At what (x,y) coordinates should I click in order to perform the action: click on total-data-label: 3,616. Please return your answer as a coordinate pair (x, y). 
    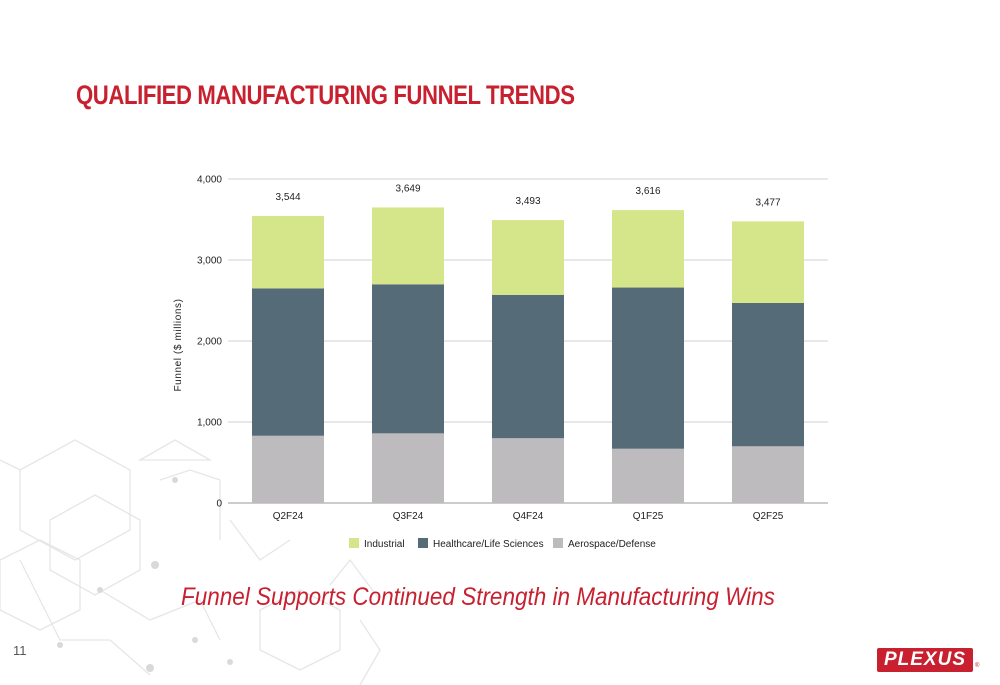
    Looking at the image, I should click on (647, 191).